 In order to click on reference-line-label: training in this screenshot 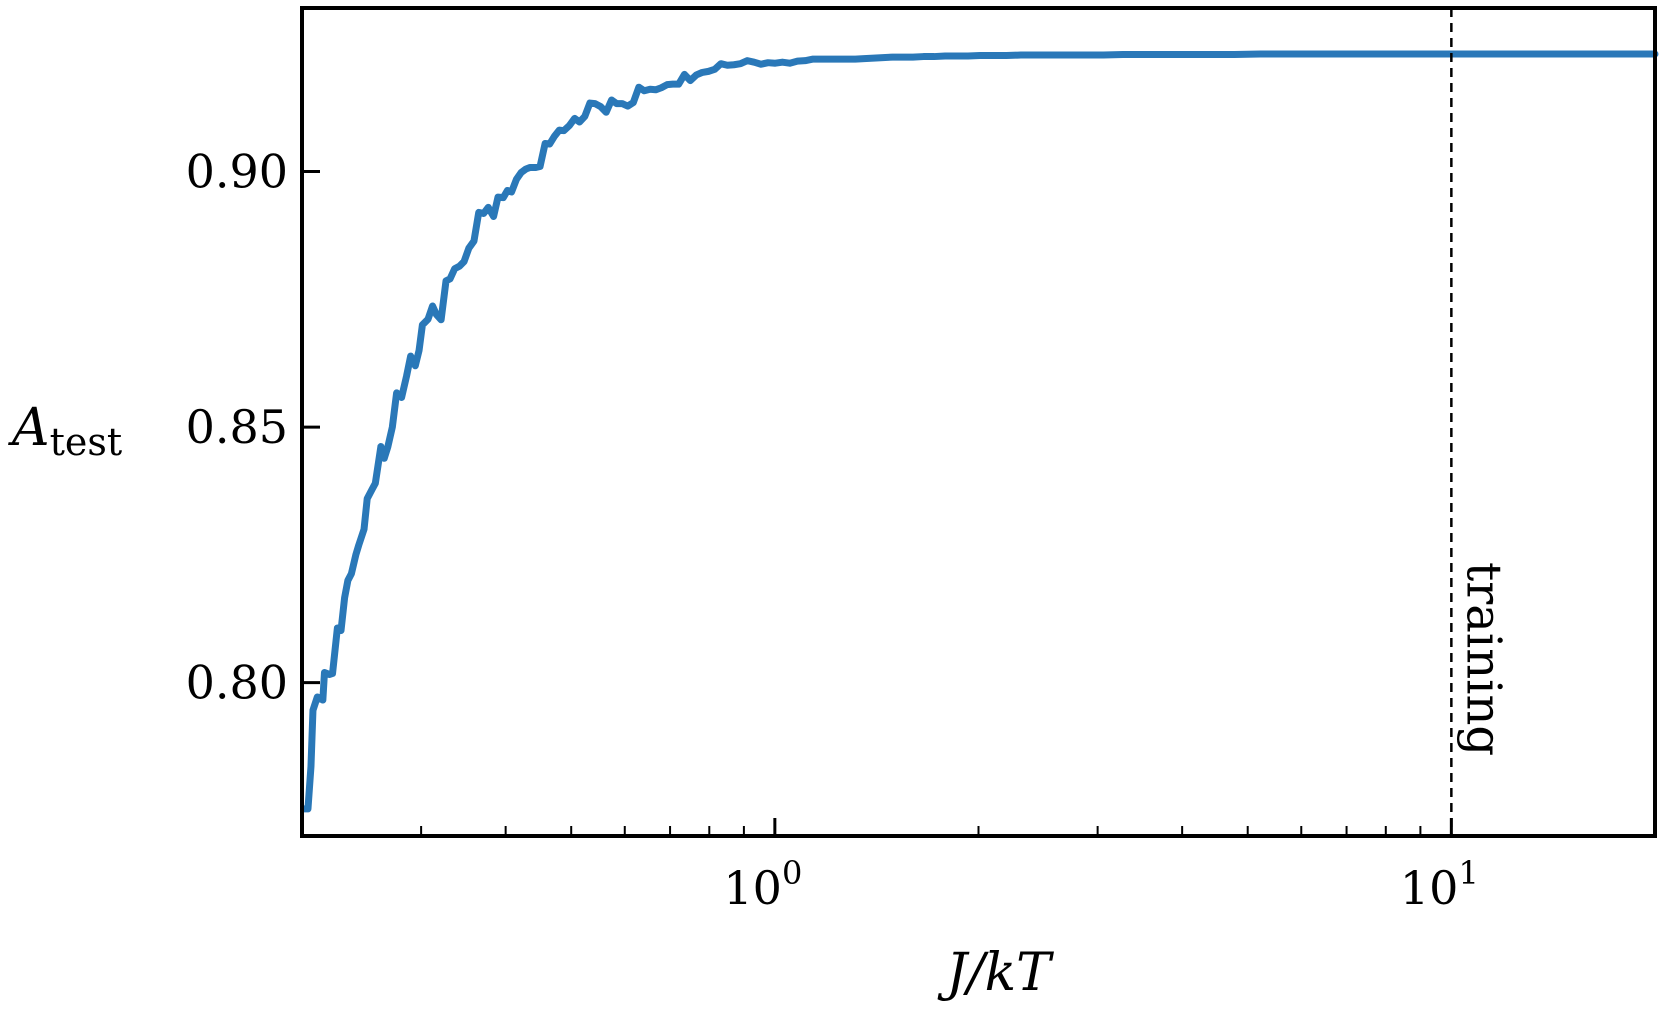, I will do `click(1483, 659)`.